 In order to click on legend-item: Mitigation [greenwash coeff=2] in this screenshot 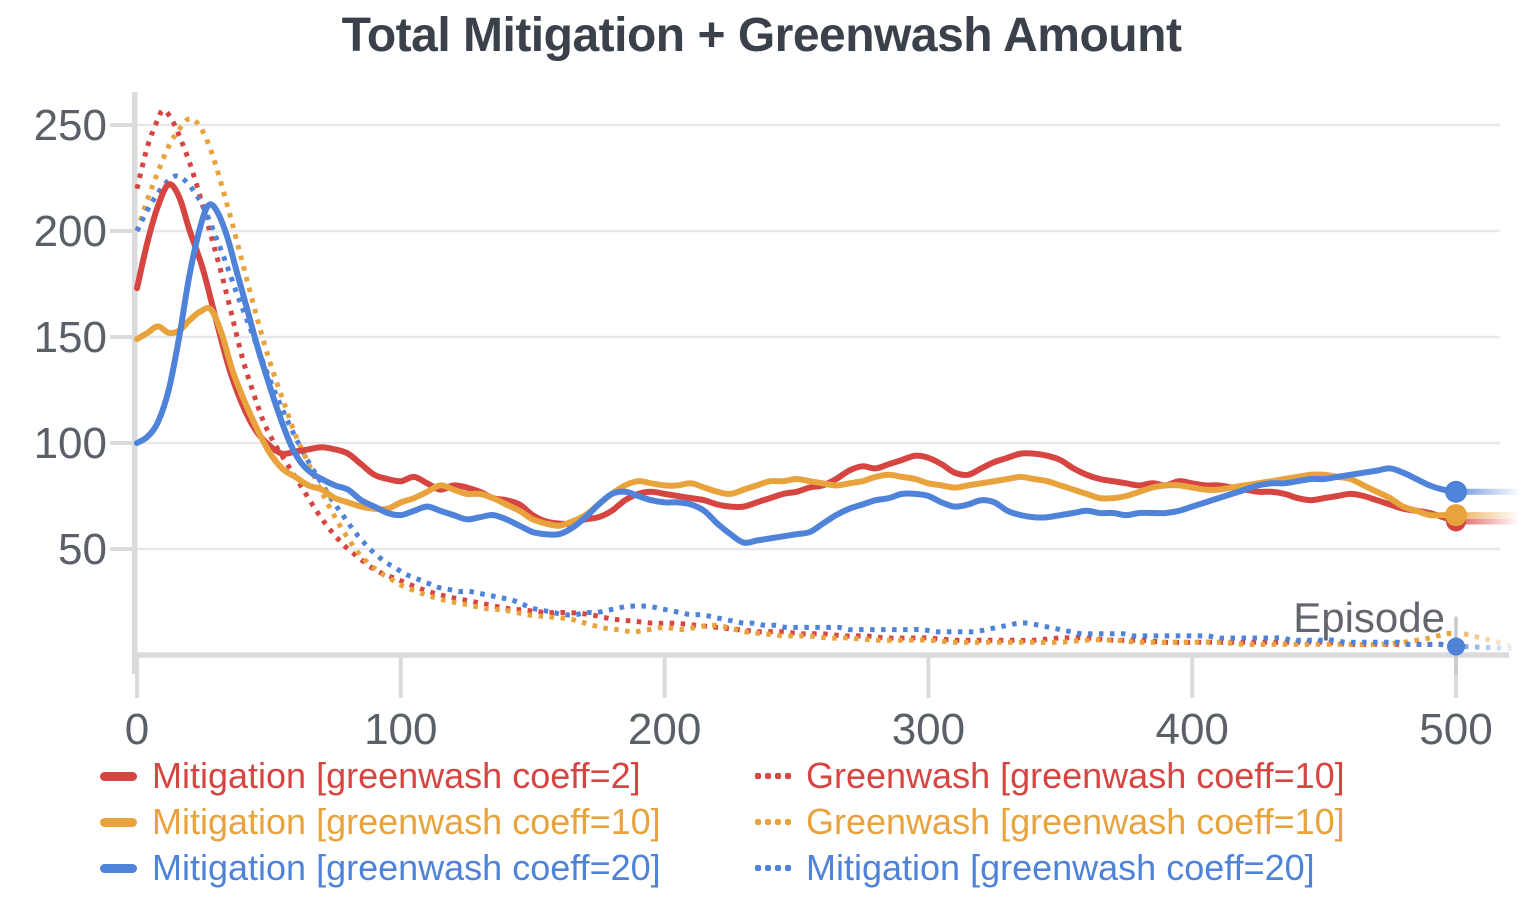, I will do `click(427, 776)`.